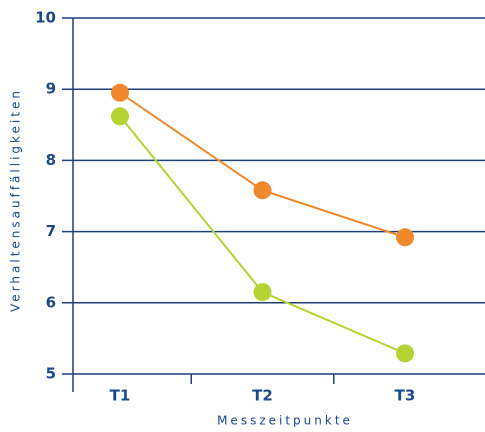  I want to click on x-axis-label: Messzeitpunkte, so click(285, 421).